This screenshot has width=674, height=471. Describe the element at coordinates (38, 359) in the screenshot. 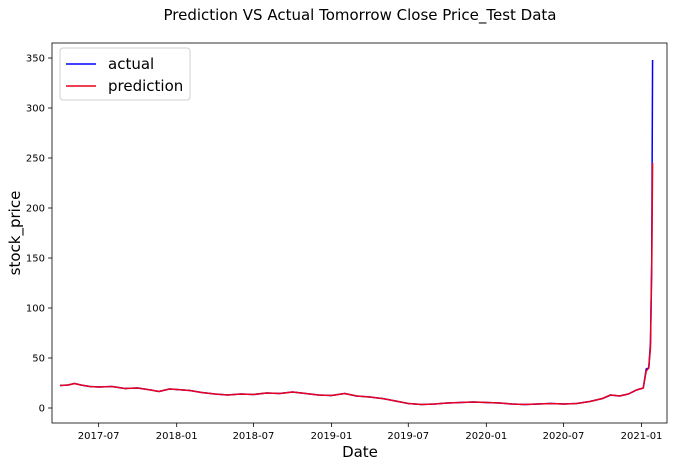

I see `y-tick-label: 50` at that location.